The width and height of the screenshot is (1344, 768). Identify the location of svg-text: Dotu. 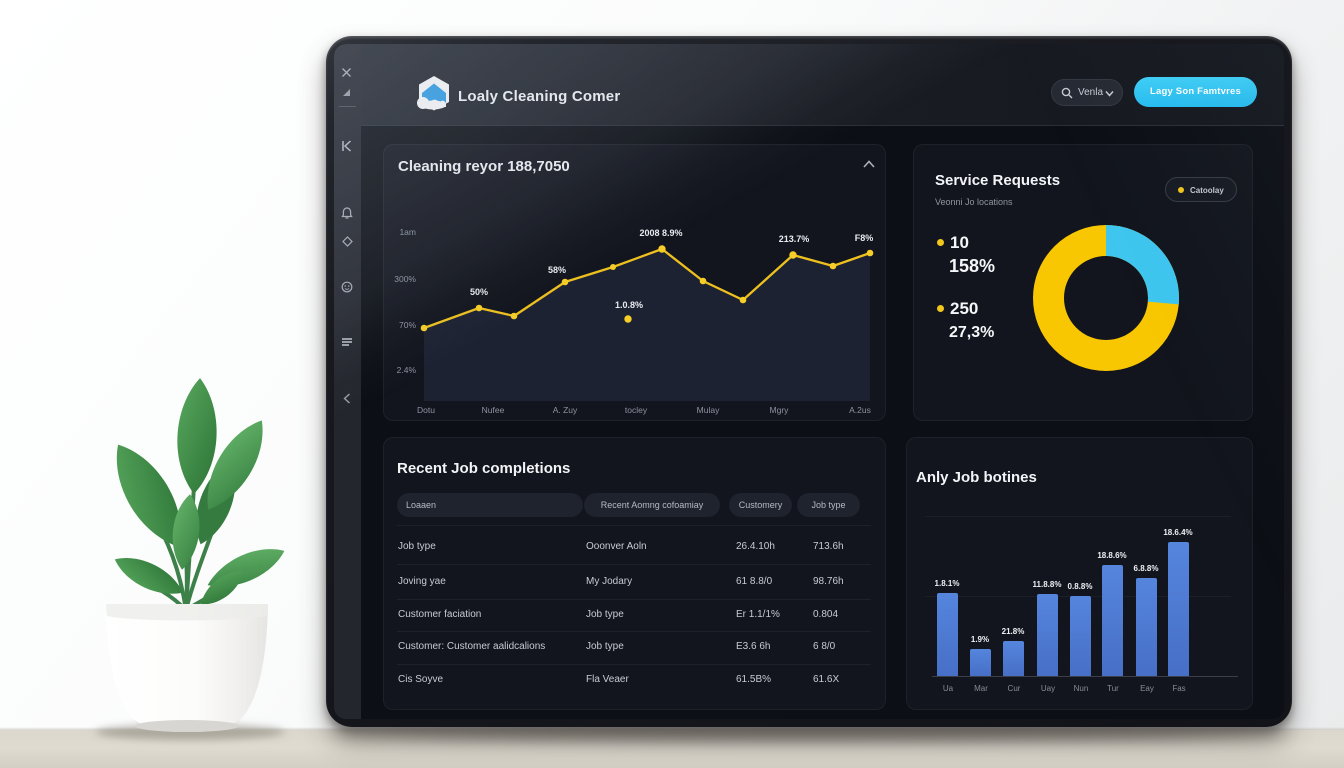
(426, 410).